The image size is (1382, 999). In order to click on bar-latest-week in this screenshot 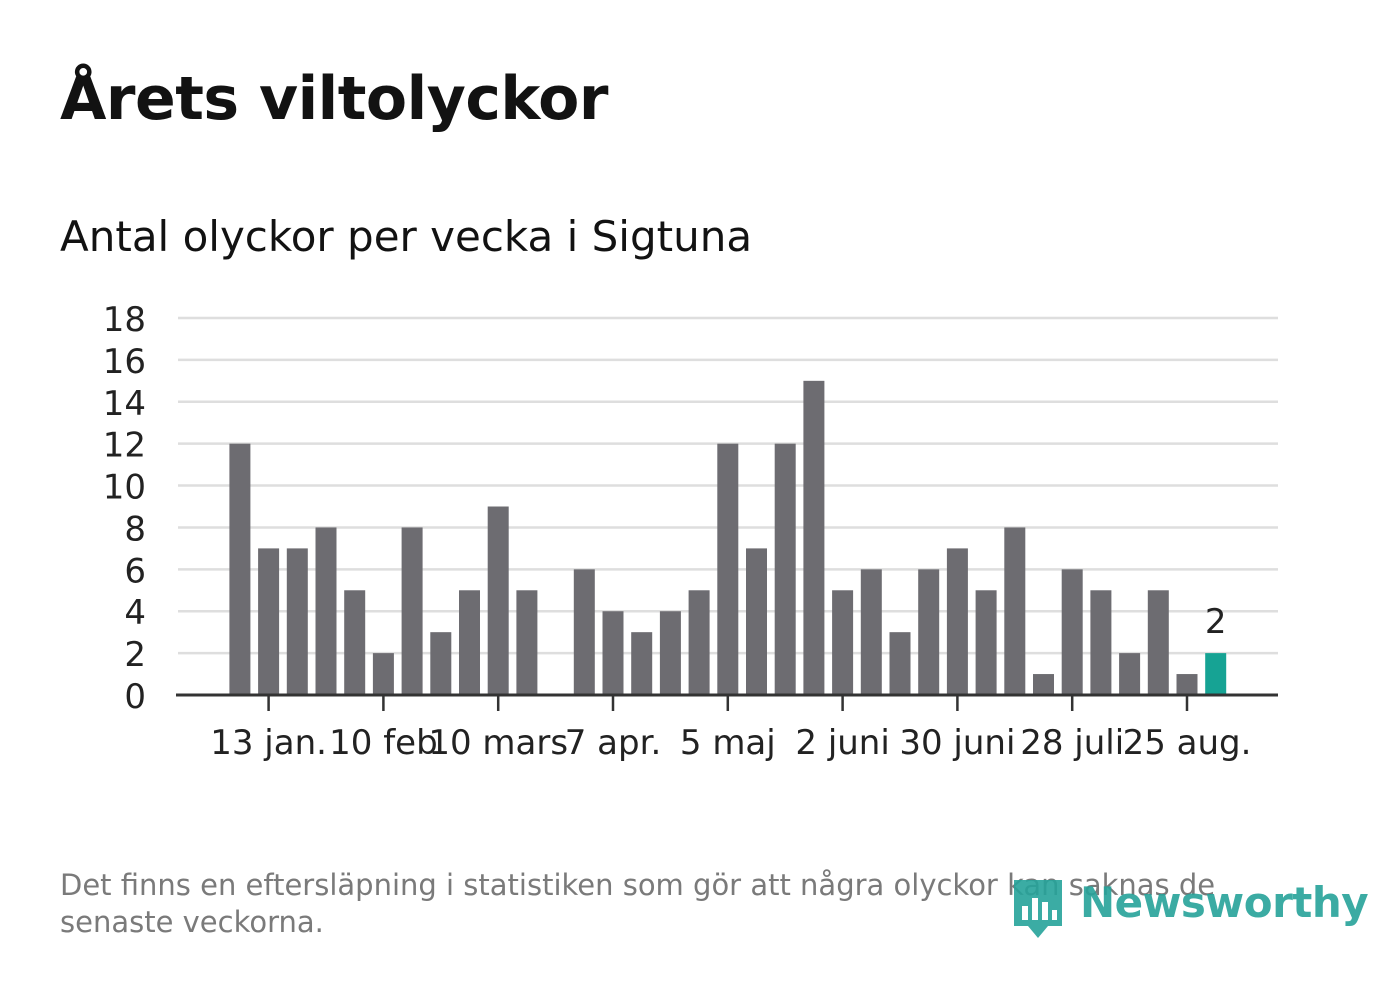, I will do `click(1216, 674)`.